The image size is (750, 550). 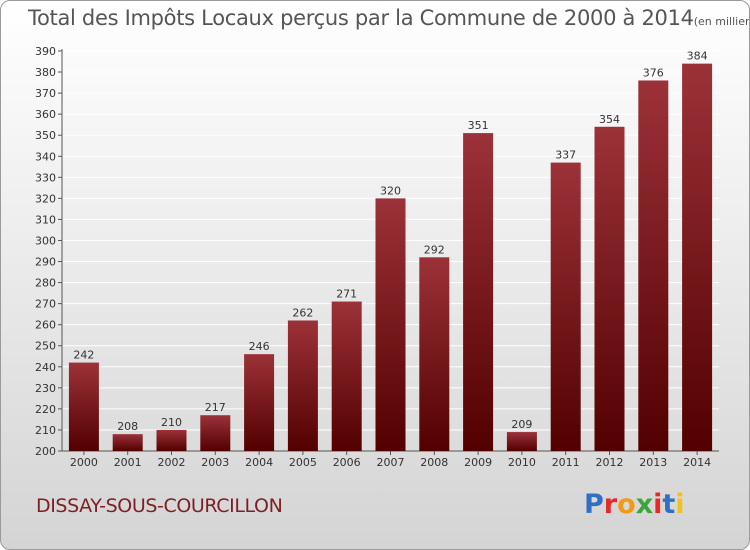 I want to click on bar-value-label: 337, so click(x=565, y=155).